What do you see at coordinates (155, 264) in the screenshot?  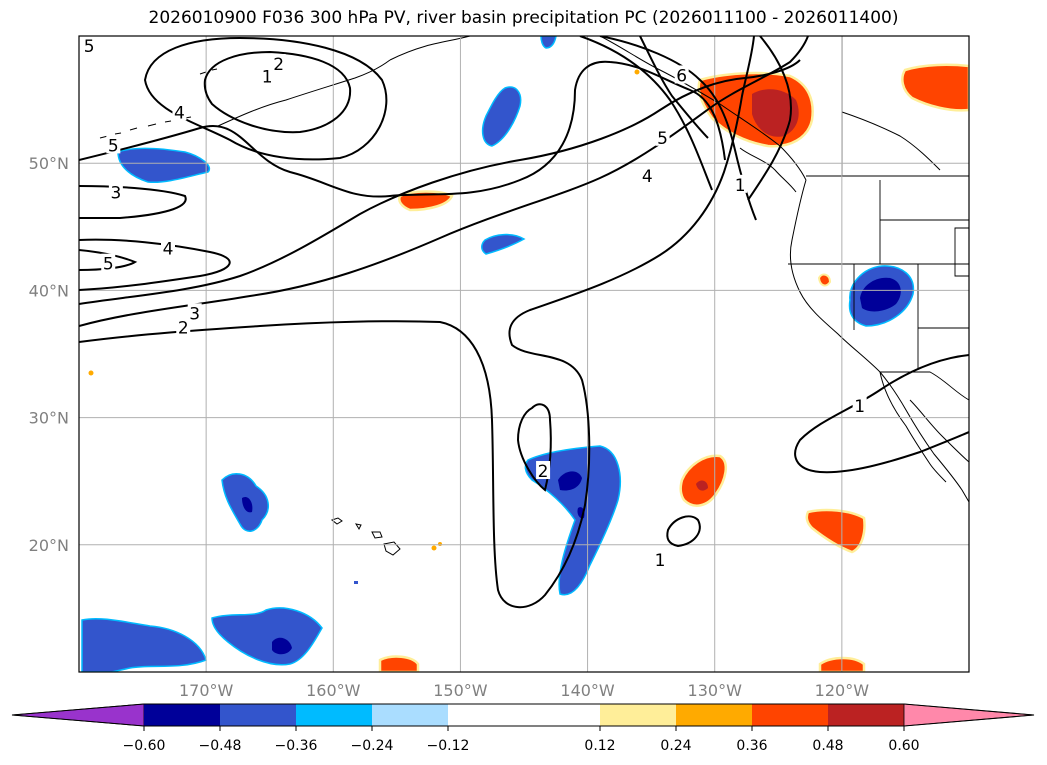 I see `pv-contour-4-west` at bounding box center [155, 264].